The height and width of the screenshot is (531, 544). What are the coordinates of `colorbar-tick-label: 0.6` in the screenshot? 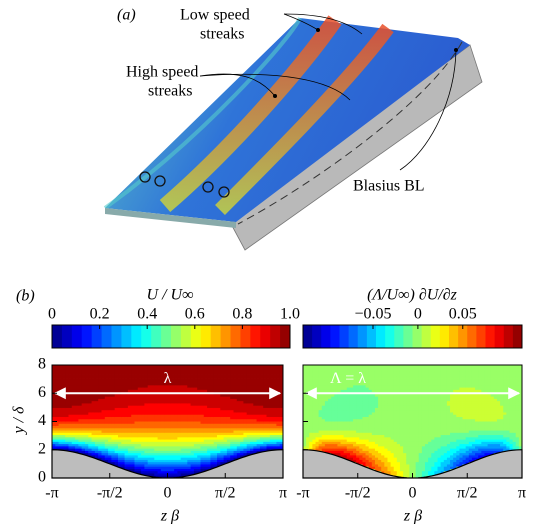 It's located at (195, 314).